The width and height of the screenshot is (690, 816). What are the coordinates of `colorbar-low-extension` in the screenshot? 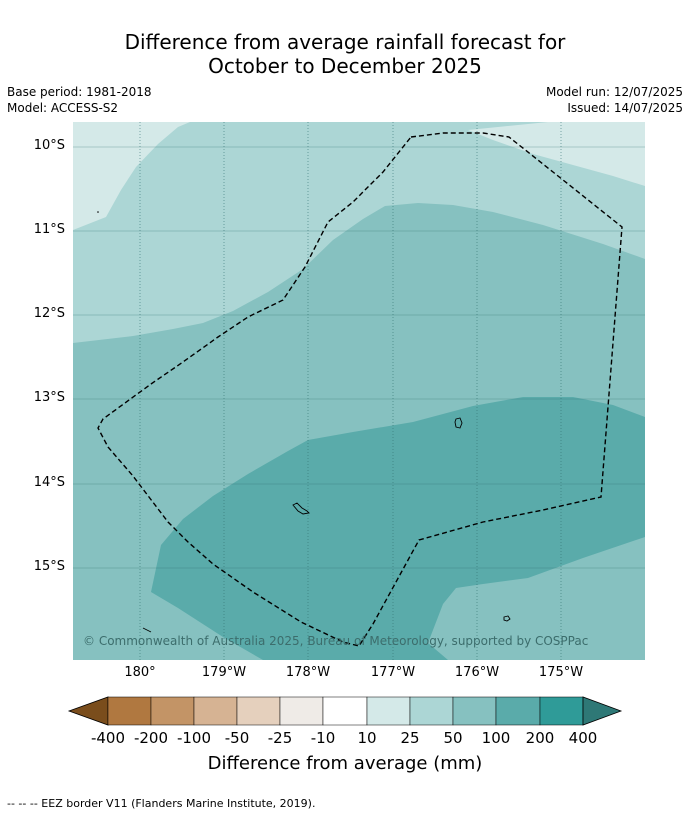 It's located at (88, 711).